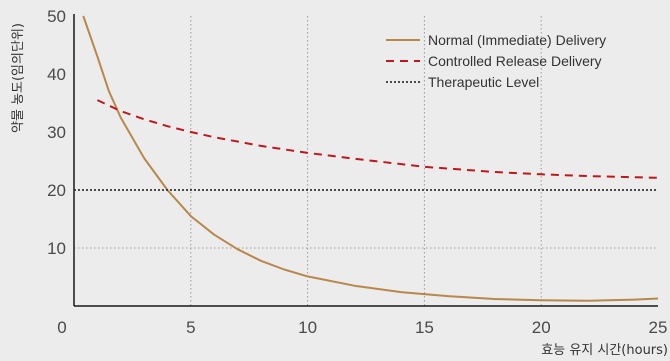 The width and height of the screenshot is (670, 361). Describe the element at coordinates (18, 78) in the screenshot. I see `y-axis-title: 약물 농도(임의단위)` at that location.